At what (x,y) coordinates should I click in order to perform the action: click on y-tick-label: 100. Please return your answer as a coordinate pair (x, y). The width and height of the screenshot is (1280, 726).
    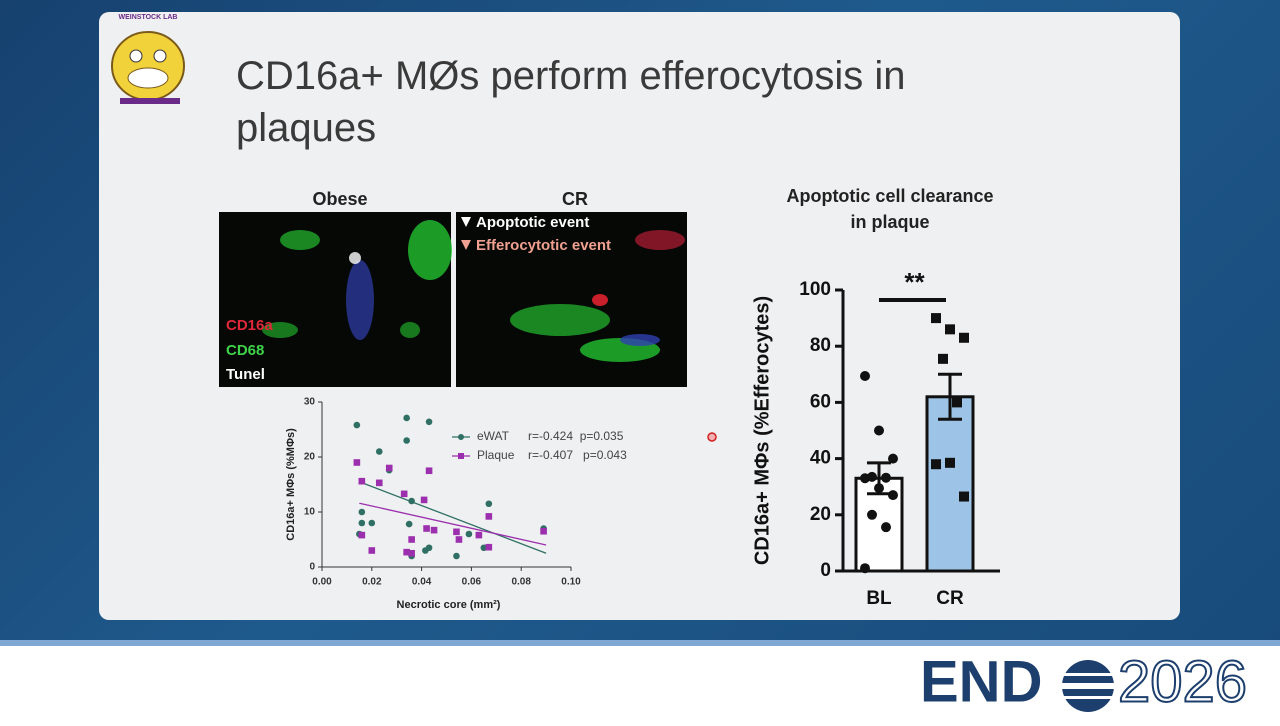
    Looking at the image, I should click on (815, 289).